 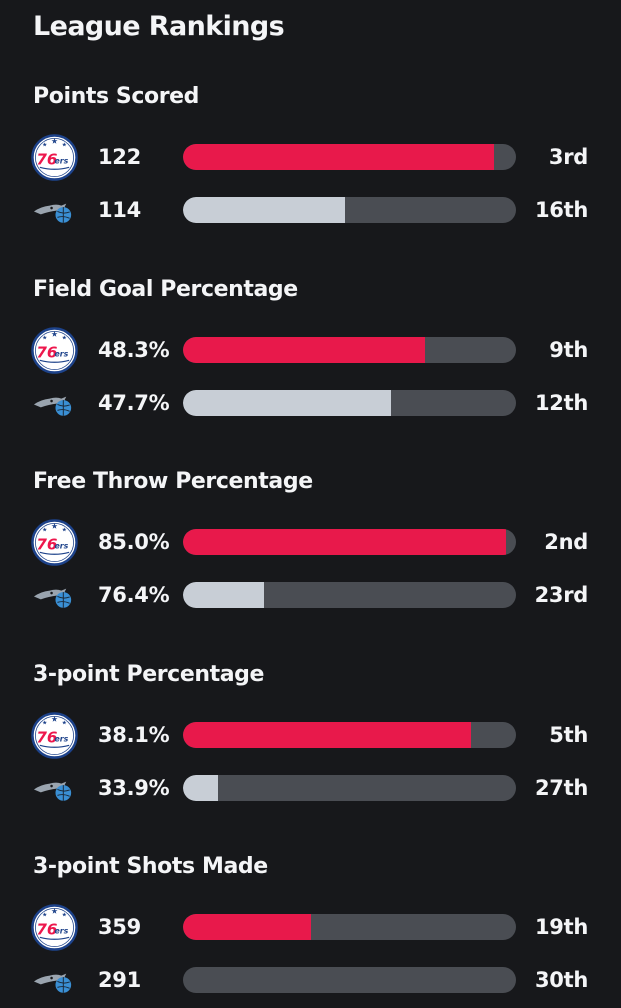 I want to click on league-rank: 2nd, so click(x=566, y=542).